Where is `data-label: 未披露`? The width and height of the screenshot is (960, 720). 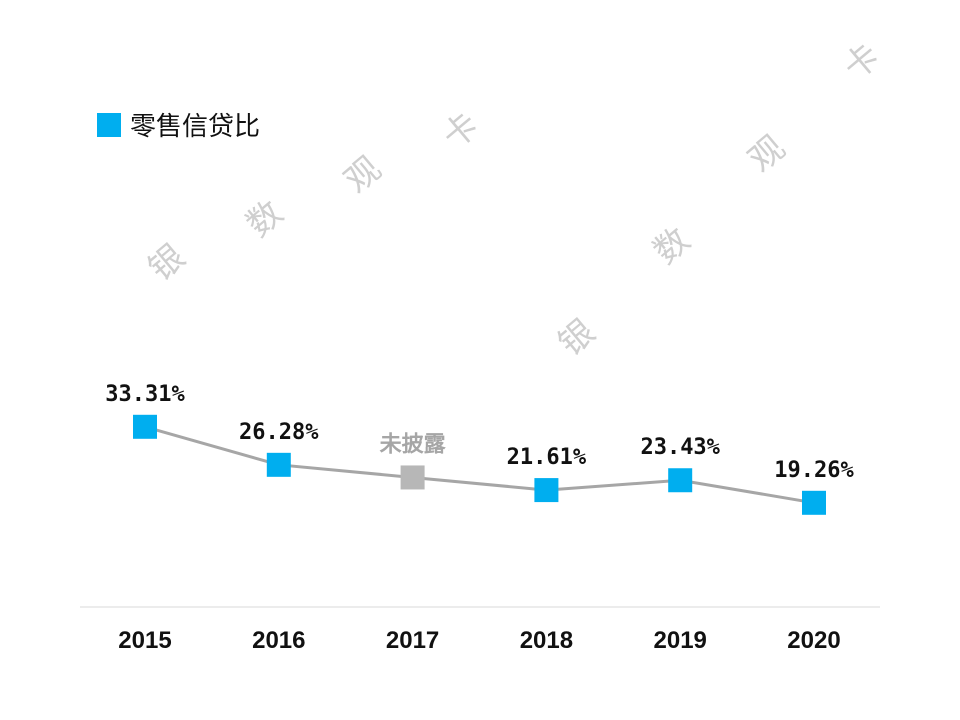
data-label: 未披露 is located at coordinates (413, 444).